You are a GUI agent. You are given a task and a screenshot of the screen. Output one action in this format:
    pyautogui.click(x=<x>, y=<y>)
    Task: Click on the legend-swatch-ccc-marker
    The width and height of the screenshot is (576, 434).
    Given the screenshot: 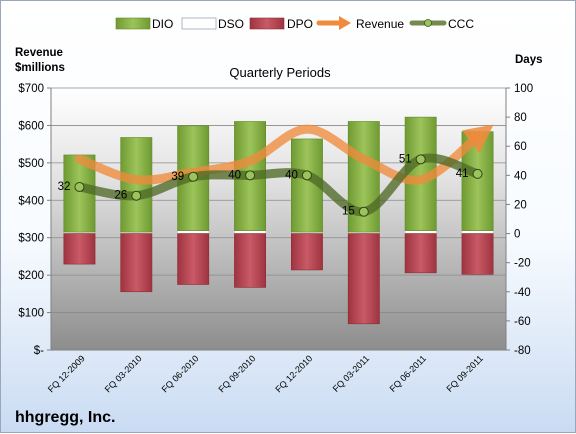 What is the action you would take?
    pyautogui.click(x=428, y=23)
    